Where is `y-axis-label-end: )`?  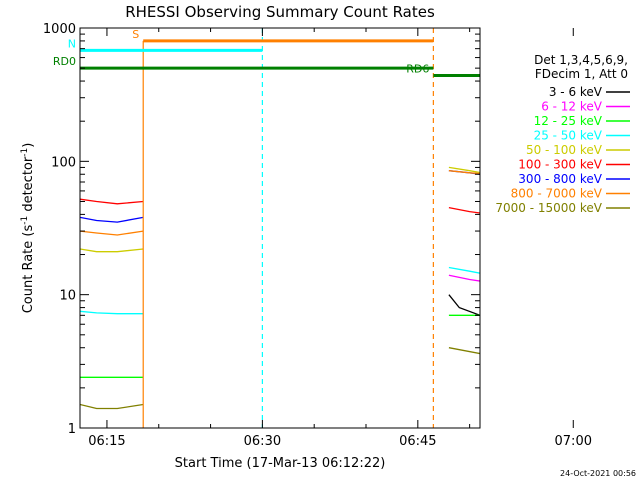
y-axis-label-end: ) is located at coordinates (28, 145).